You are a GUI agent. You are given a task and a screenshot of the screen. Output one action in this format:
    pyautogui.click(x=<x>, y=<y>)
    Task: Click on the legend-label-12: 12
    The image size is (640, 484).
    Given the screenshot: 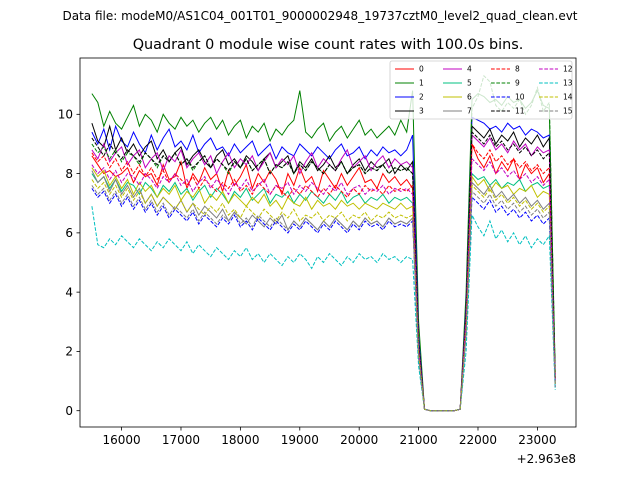 What is the action you would take?
    pyautogui.click(x=568, y=69)
    